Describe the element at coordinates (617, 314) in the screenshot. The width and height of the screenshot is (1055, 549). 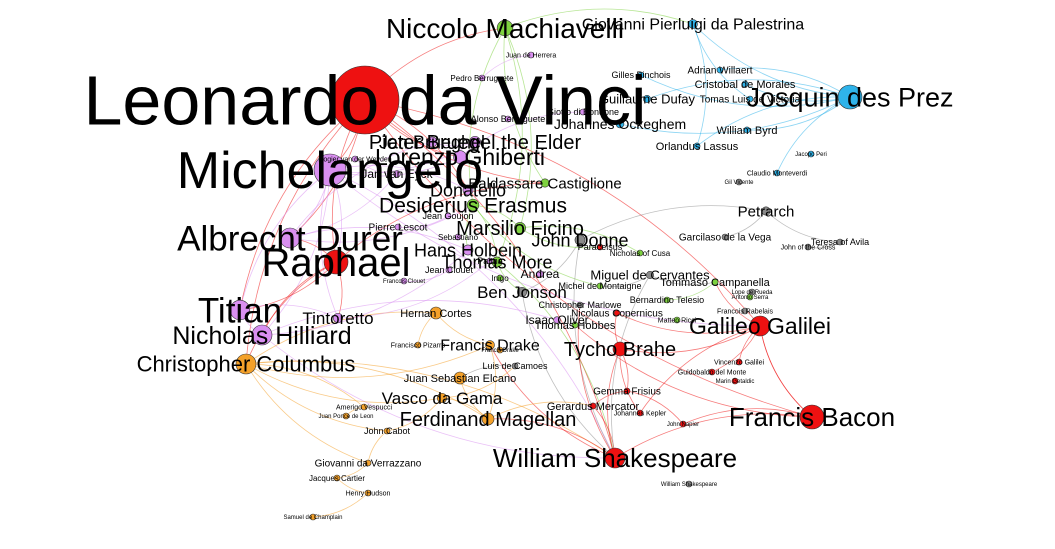
I see `label-copernicus: Nicolaus Copernicus` at that location.